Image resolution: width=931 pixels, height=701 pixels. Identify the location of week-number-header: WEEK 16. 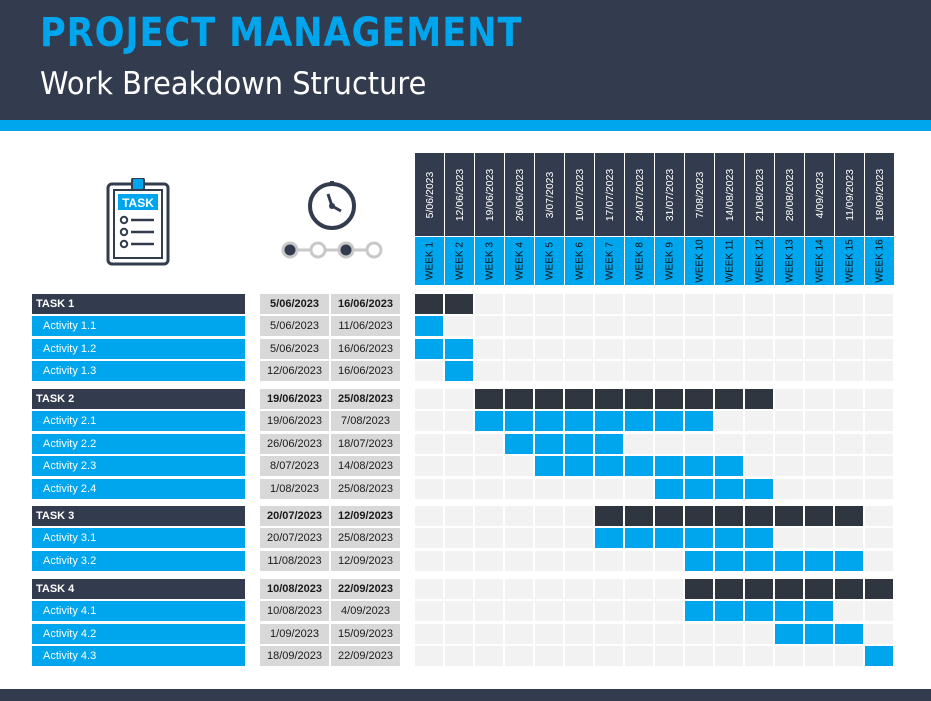
(879, 261).